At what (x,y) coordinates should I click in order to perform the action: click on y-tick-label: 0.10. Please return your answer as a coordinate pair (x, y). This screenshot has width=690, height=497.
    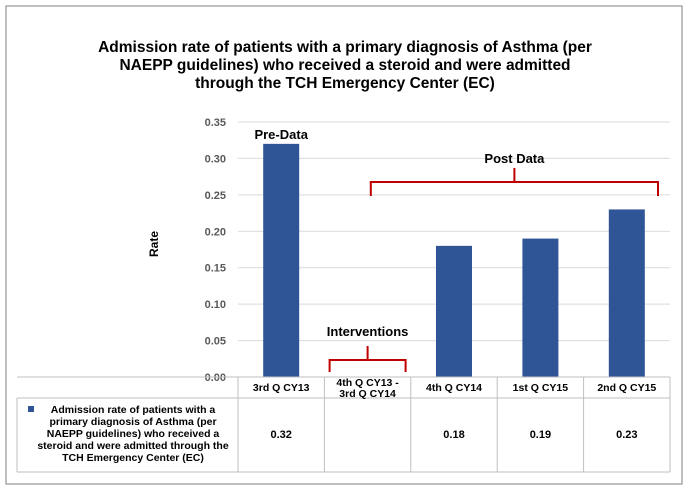
    Looking at the image, I should click on (215, 305).